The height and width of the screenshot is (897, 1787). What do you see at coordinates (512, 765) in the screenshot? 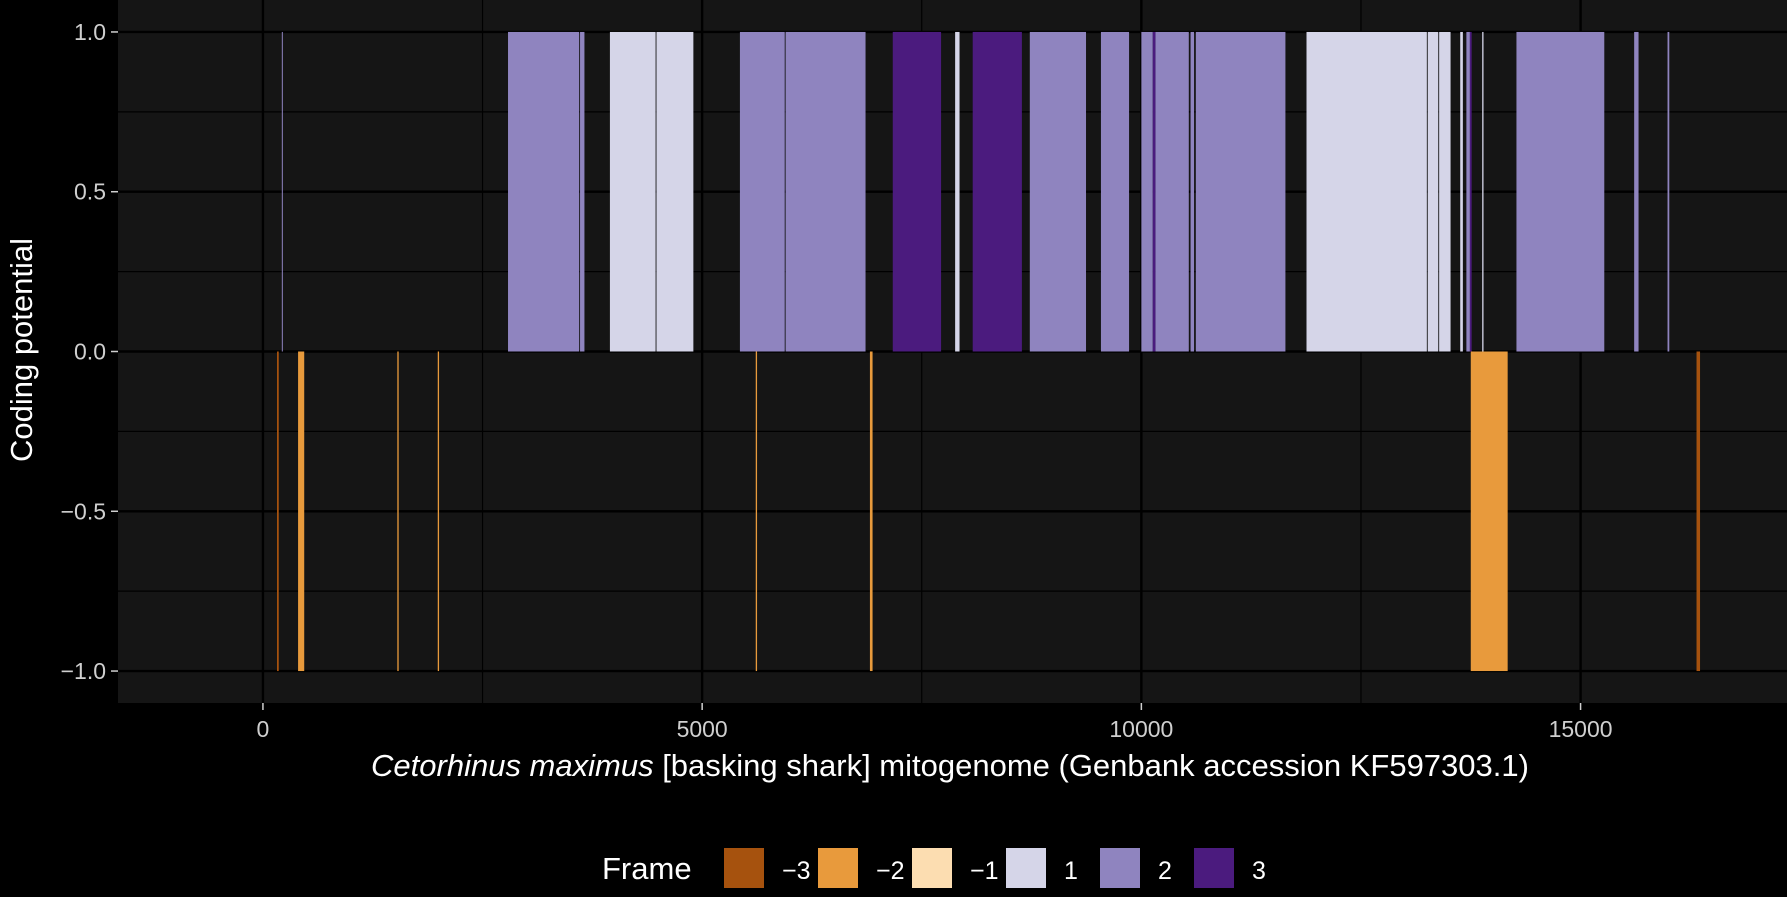
I see `x-axis-title-species: Cetorhinus maximus` at bounding box center [512, 765].